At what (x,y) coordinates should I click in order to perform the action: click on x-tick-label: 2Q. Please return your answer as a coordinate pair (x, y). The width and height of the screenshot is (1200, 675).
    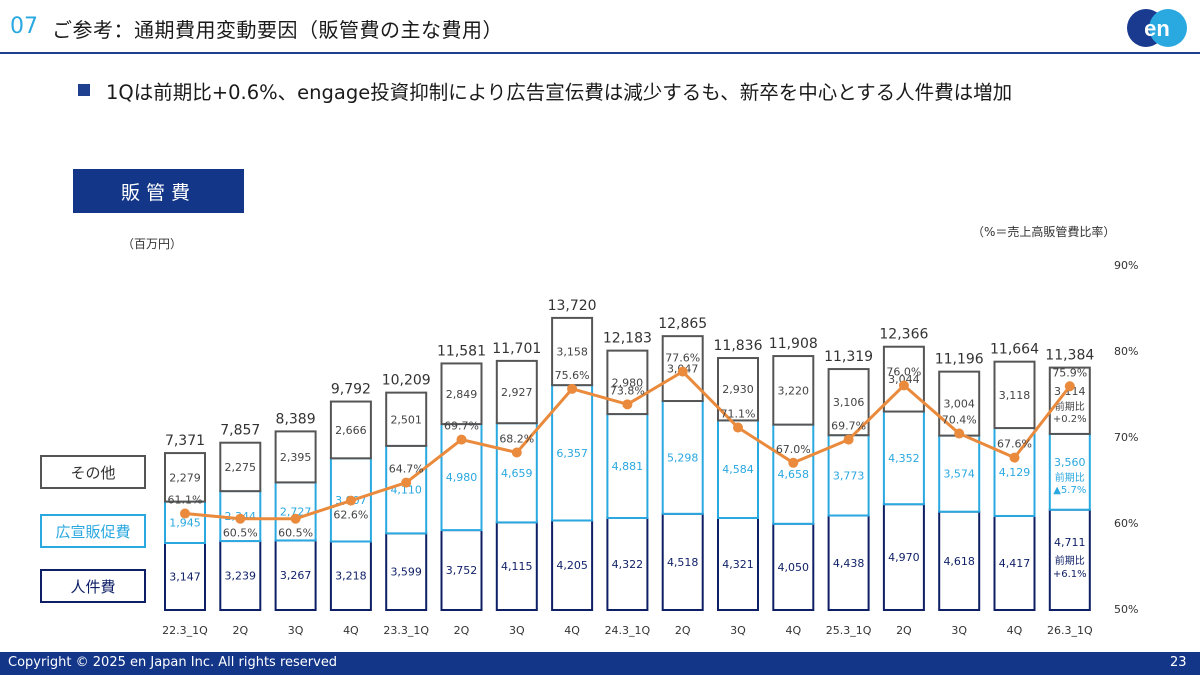
    Looking at the image, I should click on (462, 630).